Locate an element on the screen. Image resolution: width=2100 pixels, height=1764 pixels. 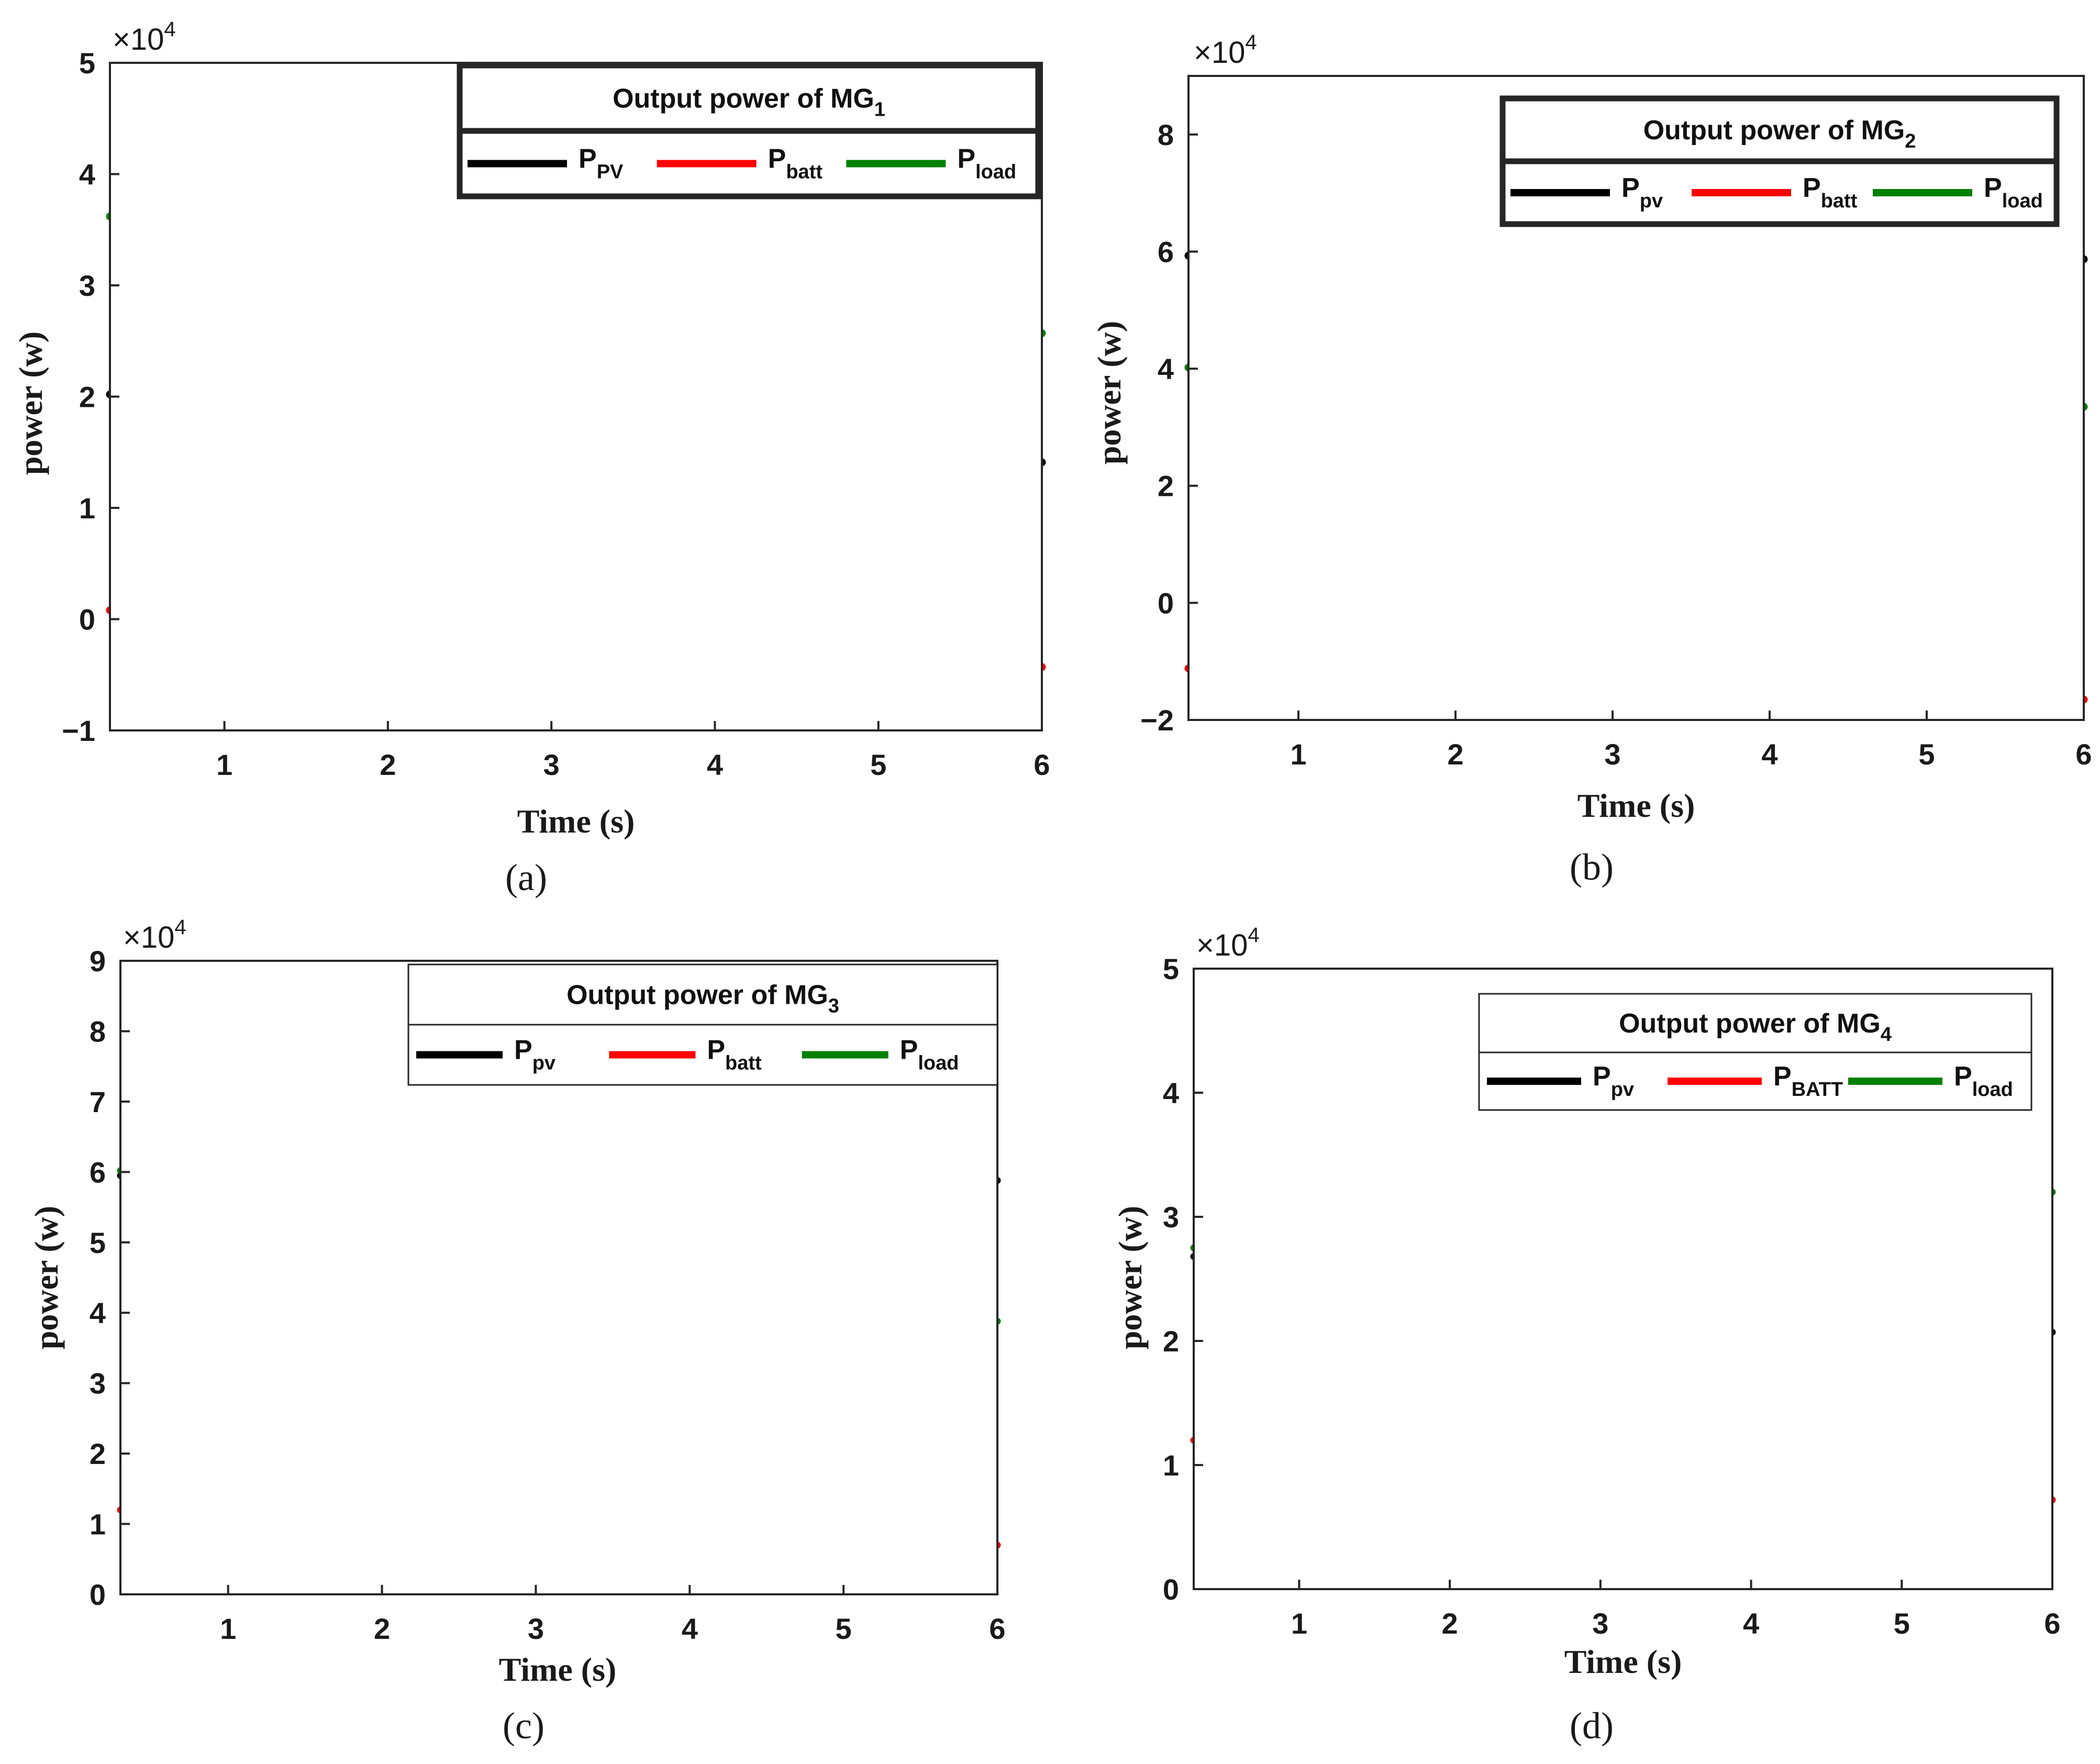
legend-title: Output power of MG2 is located at coordinates (1779, 133).